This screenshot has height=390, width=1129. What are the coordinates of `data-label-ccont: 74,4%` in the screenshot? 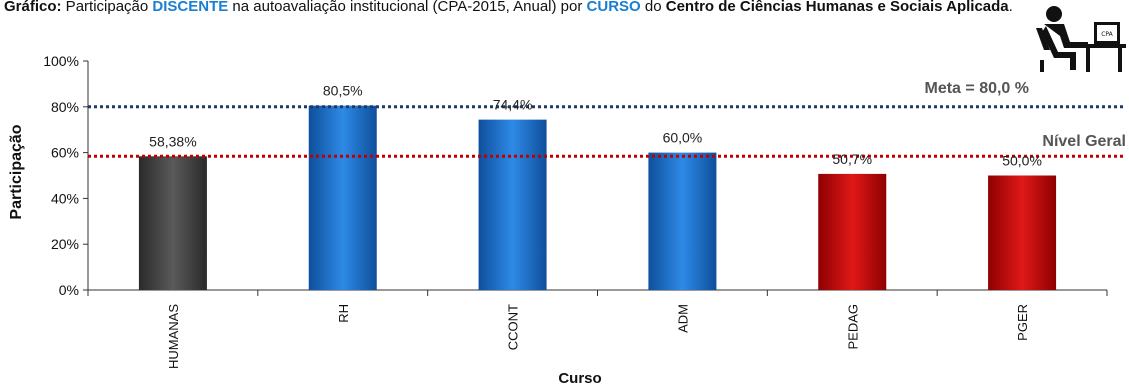 It's located at (513, 105).